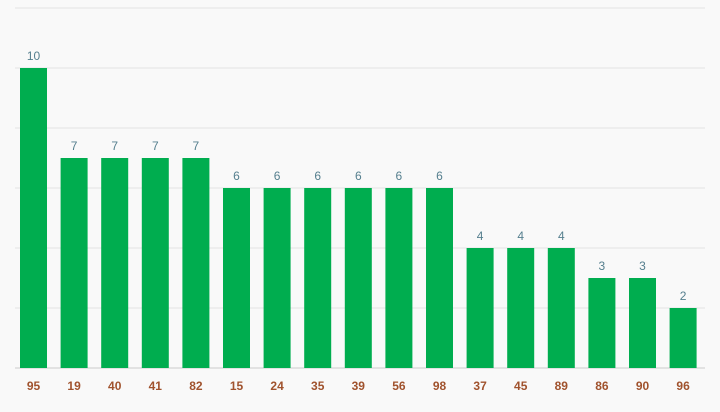  I want to click on x-tick-label: 96, so click(683, 386).